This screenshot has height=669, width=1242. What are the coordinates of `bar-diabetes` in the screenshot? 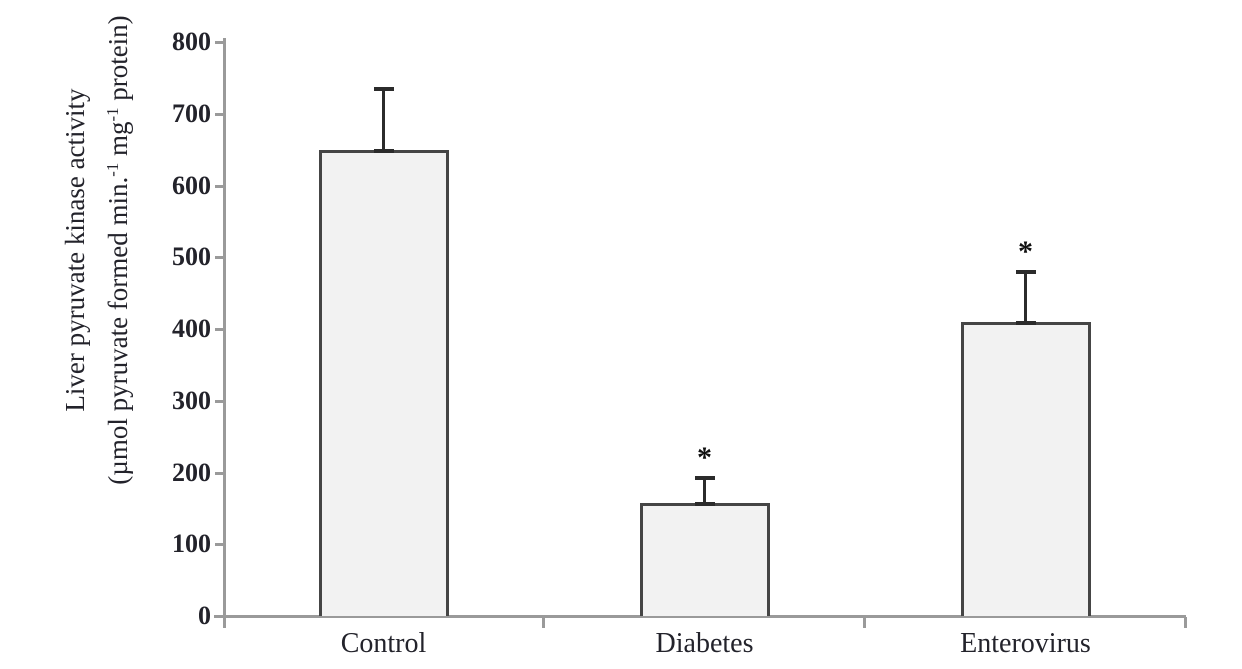 It's located at (704, 559).